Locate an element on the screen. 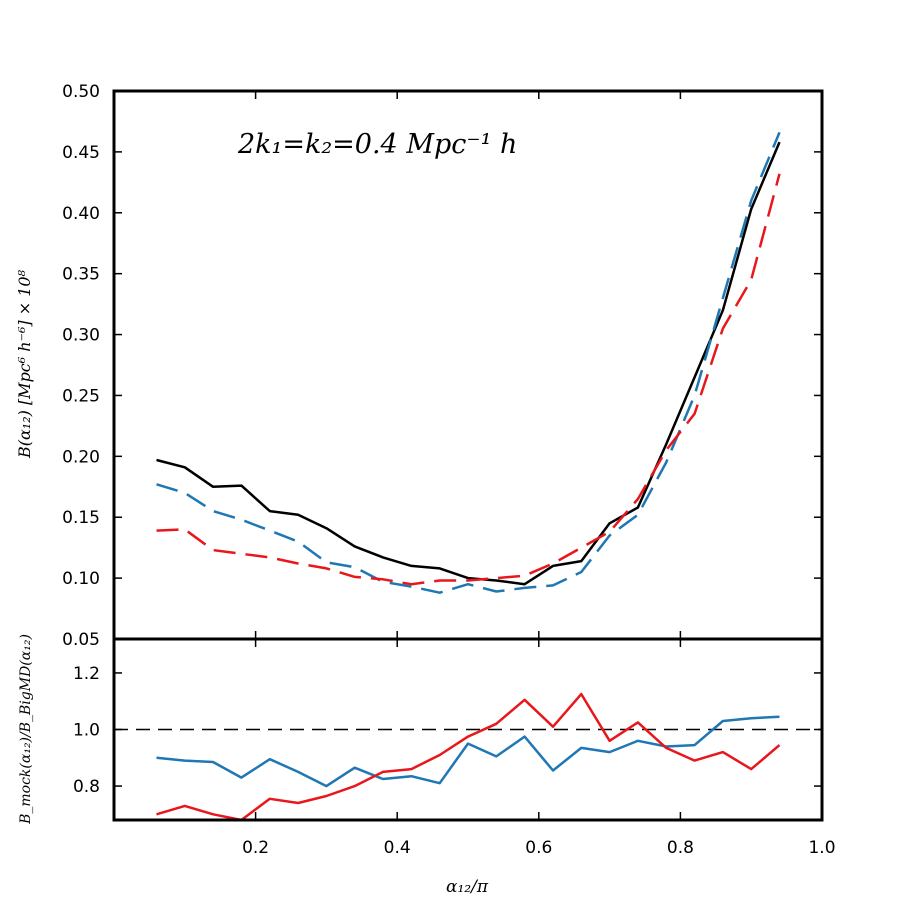 This screenshot has width=913, height=913. bottom-xtick-label: 0.2 is located at coordinates (255, 848).